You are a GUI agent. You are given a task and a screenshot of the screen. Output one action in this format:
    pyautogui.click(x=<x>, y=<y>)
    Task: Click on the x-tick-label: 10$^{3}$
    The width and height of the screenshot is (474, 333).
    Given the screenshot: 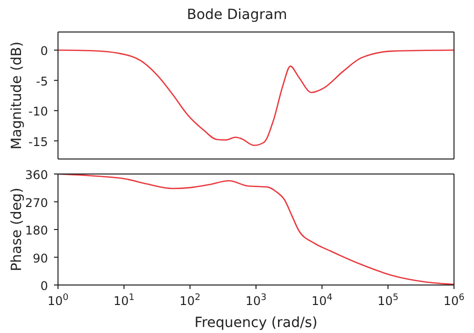 What is the action you would take?
    pyautogui.click(x=256, y=300)
    